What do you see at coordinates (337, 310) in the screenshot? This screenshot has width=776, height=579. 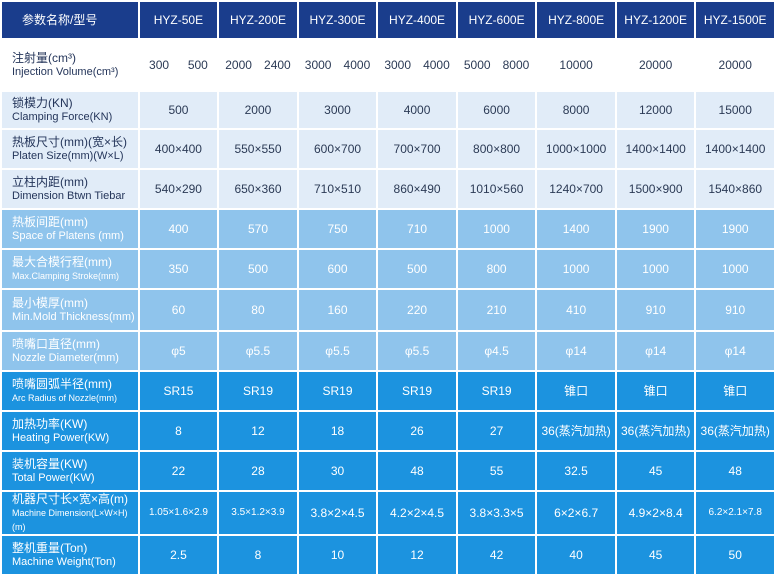 I see `value-cell: 160` at bounding box center [337, 310].